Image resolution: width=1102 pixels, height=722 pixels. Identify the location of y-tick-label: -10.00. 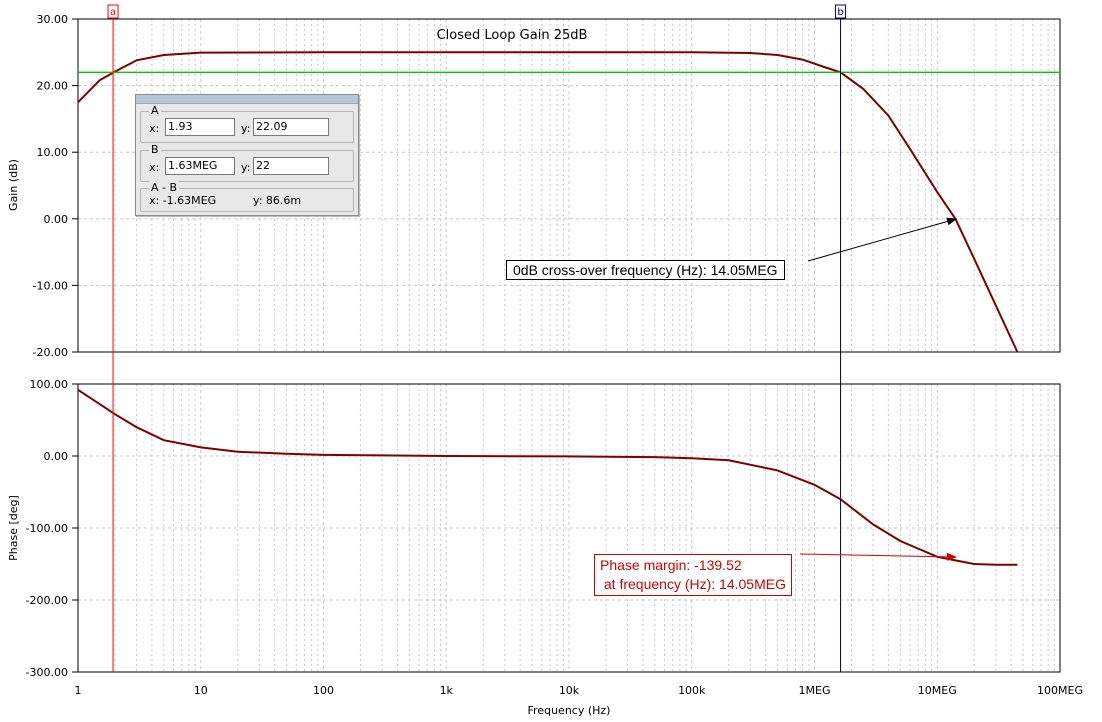
(50, 285).